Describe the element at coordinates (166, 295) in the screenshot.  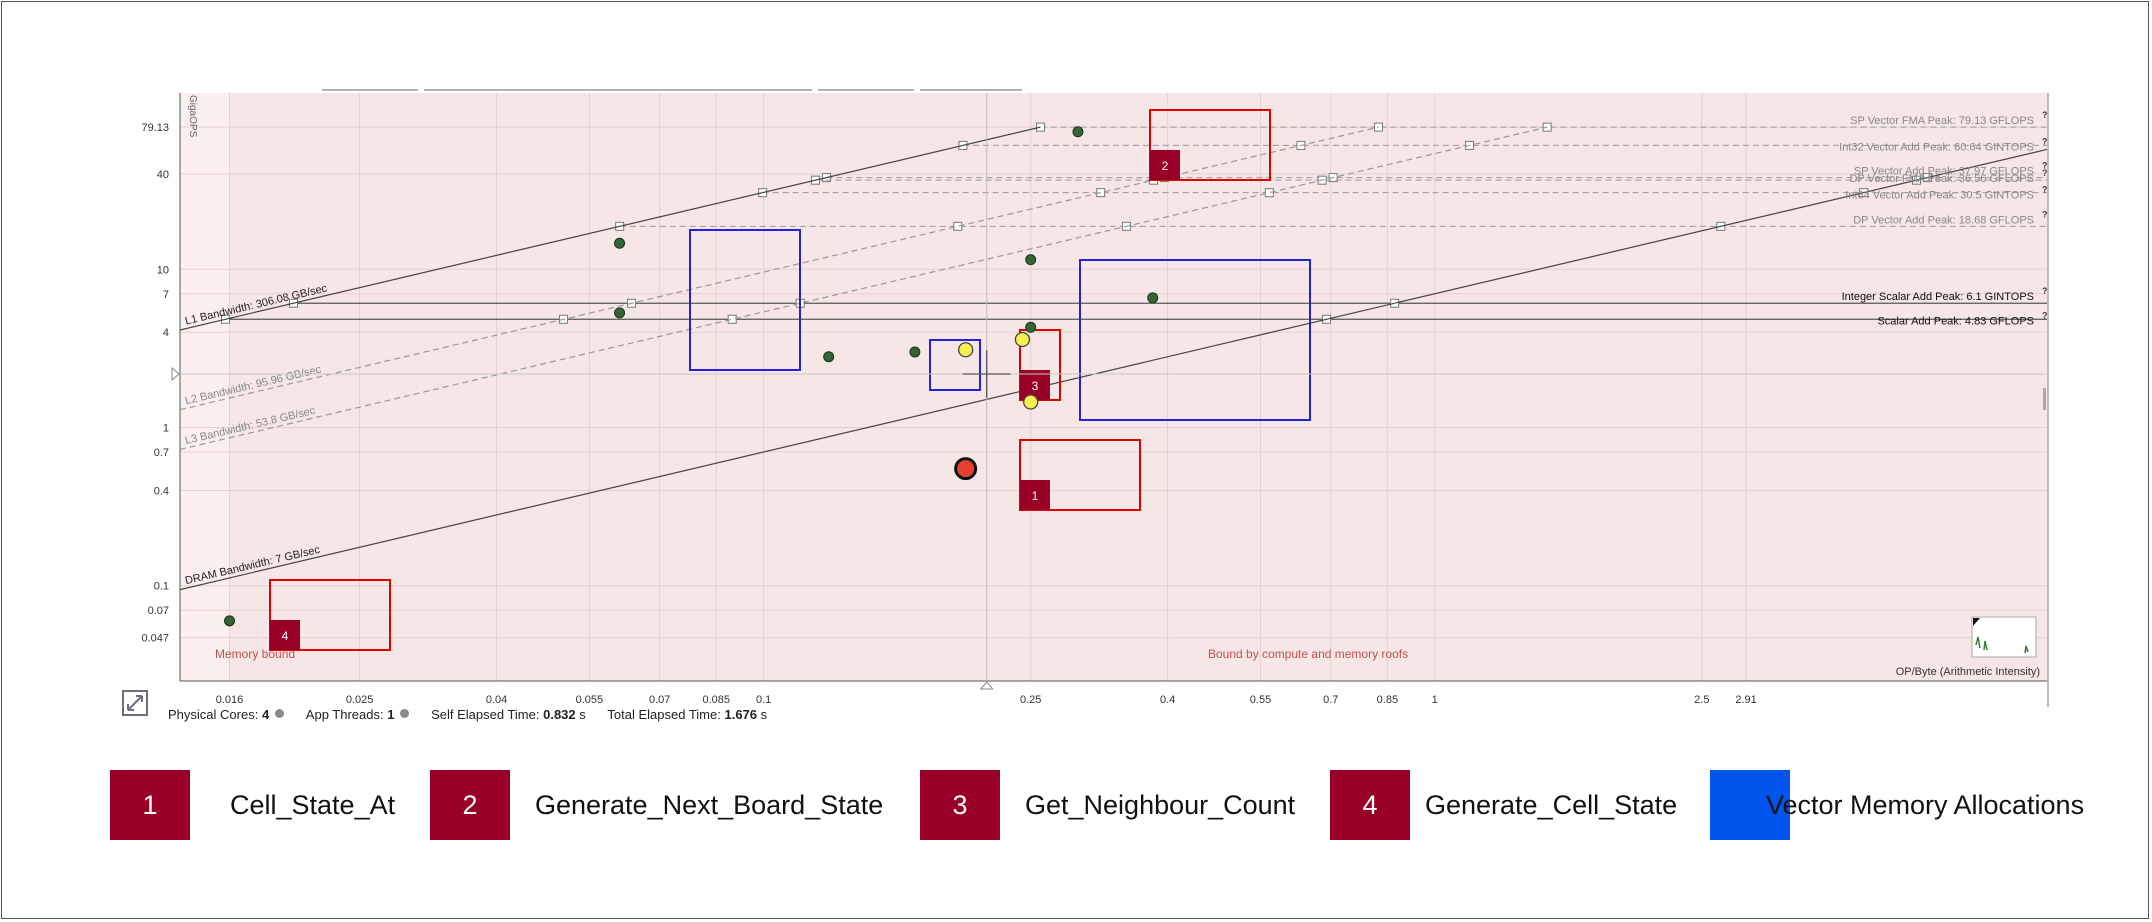
I see `y-tick-label: 7` at that location.